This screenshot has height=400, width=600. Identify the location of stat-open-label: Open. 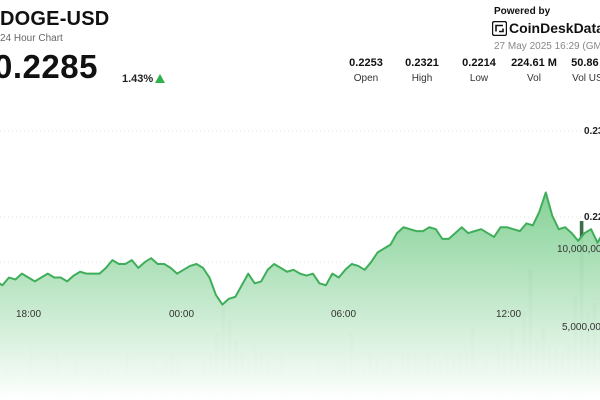
(366, 78).